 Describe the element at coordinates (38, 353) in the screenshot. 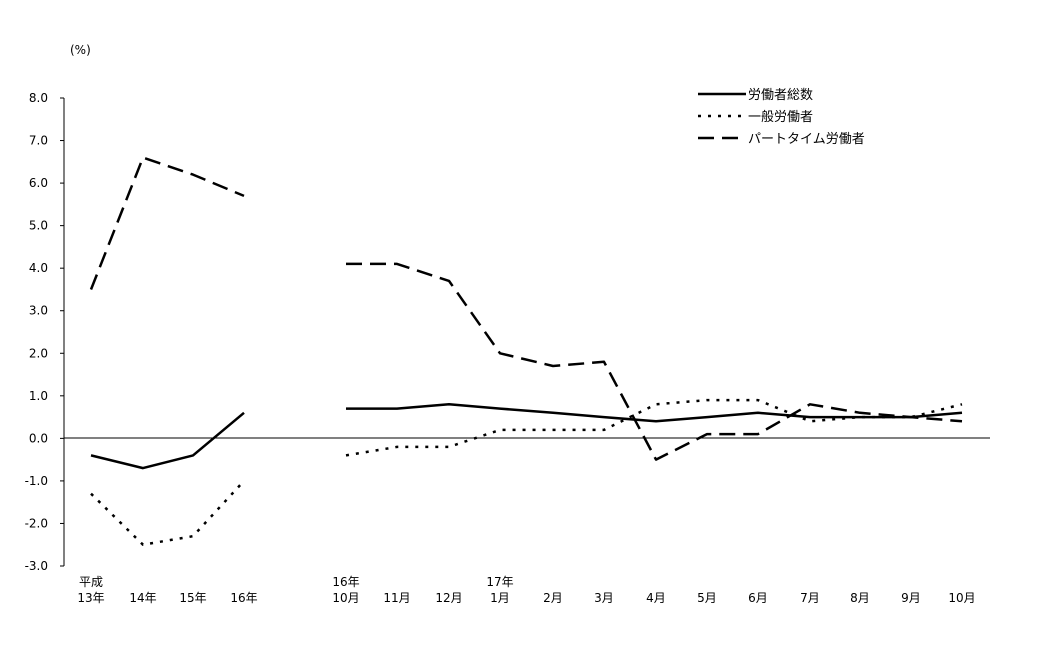

I see `y-tick-label: 2.0` at that location.